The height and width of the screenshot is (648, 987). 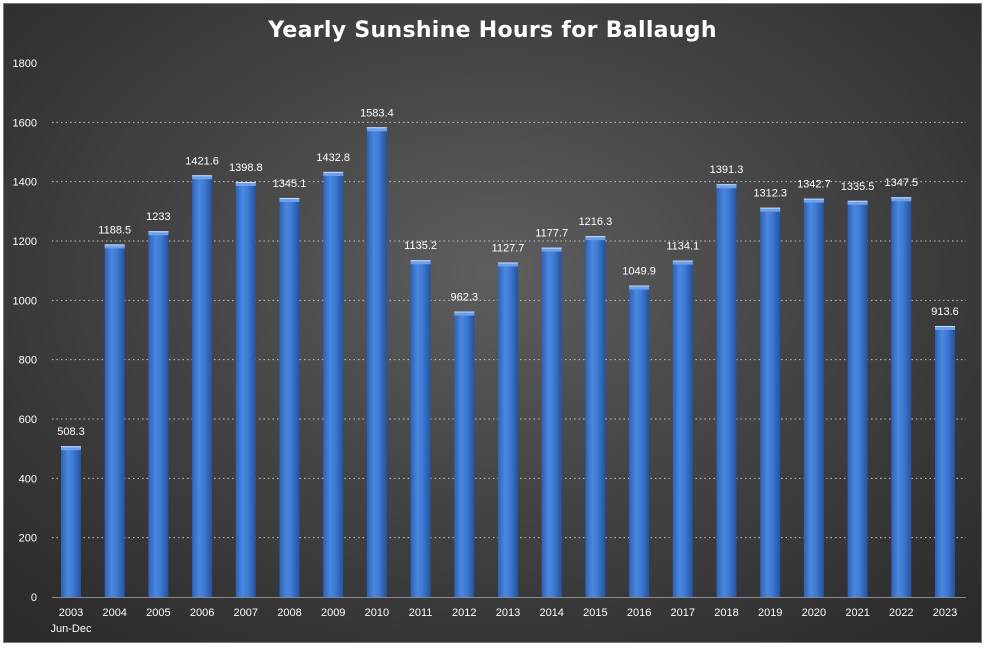 I want to click on bar-2013, so click(x=508, y=429).